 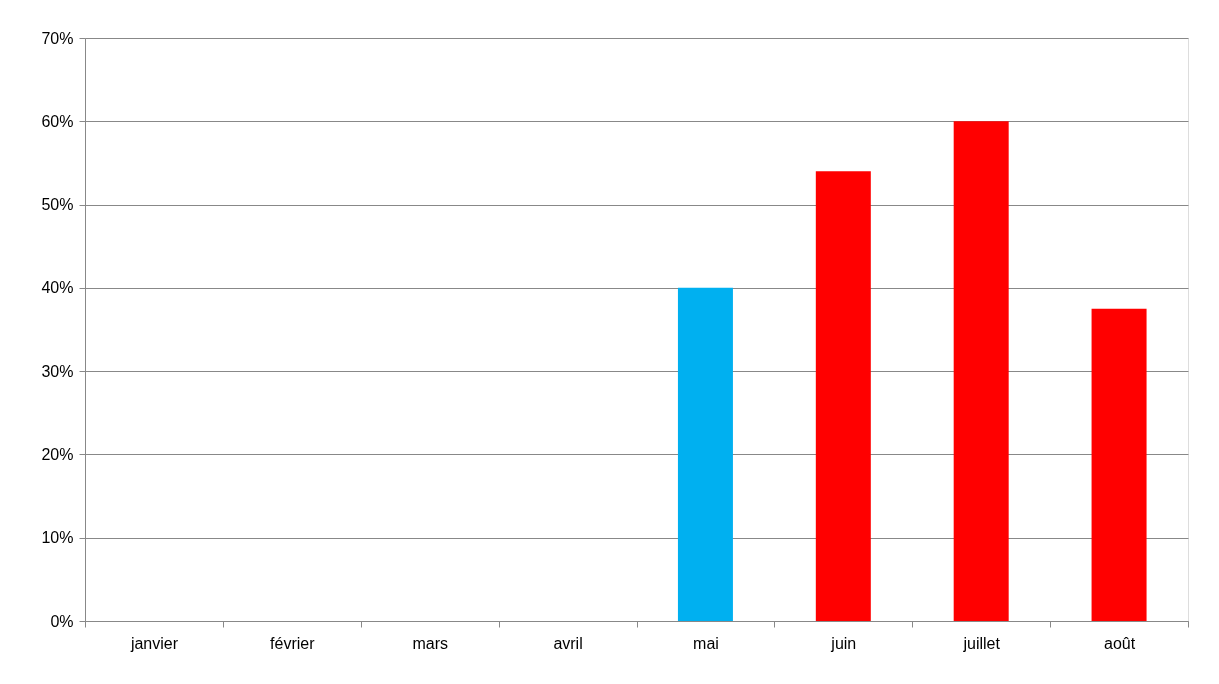 I want to click on y-tick-label: 60%, so click(x=57, y=121).